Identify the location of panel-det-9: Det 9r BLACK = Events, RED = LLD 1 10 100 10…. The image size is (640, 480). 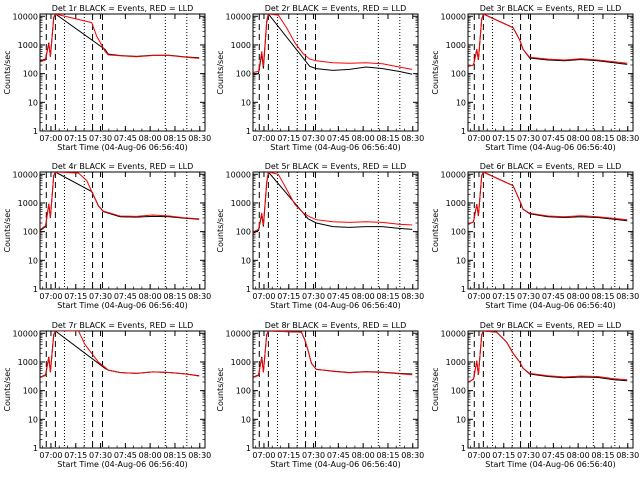
(535, 395).